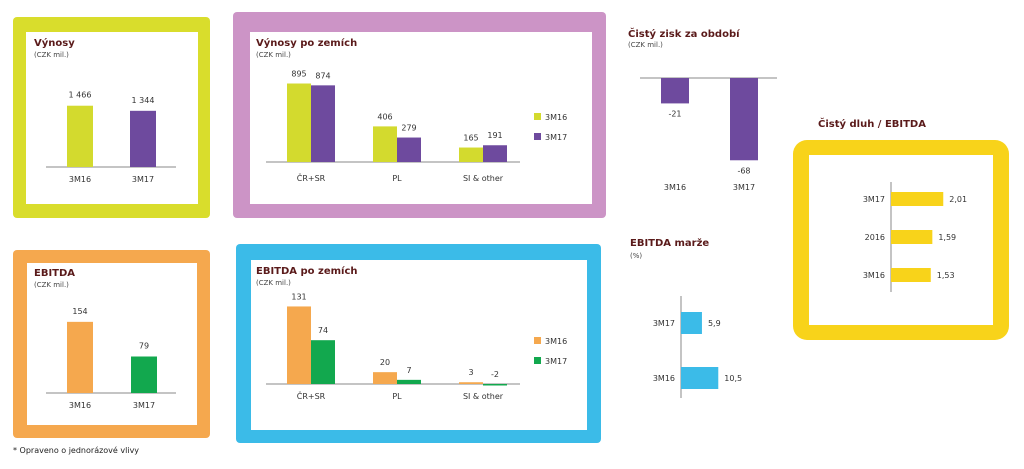  What do you see at coordinates (112, 118) in the screenshot?
I see `vynosy-panel` at bounding box center [112, 118].